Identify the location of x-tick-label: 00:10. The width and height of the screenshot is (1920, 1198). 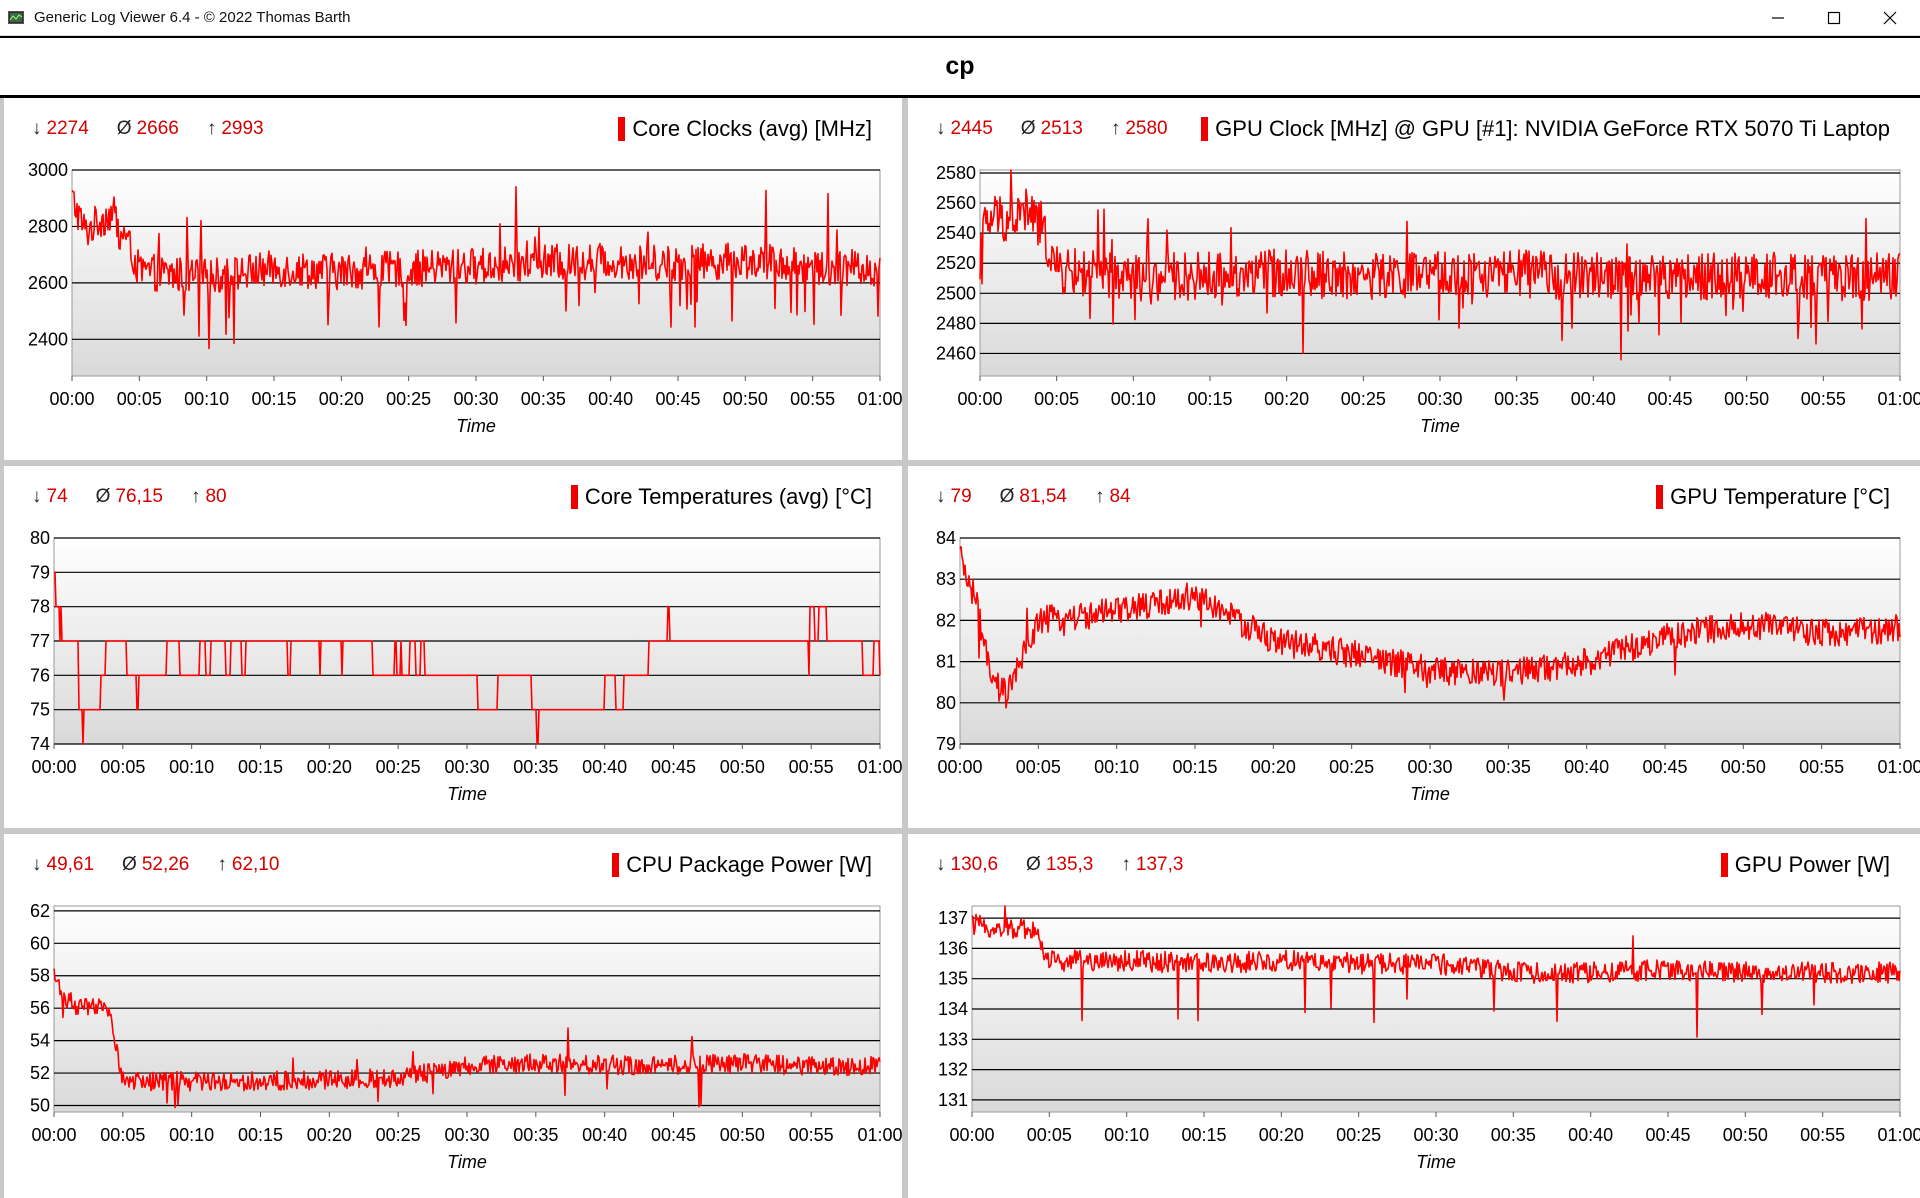
(1133, 399).